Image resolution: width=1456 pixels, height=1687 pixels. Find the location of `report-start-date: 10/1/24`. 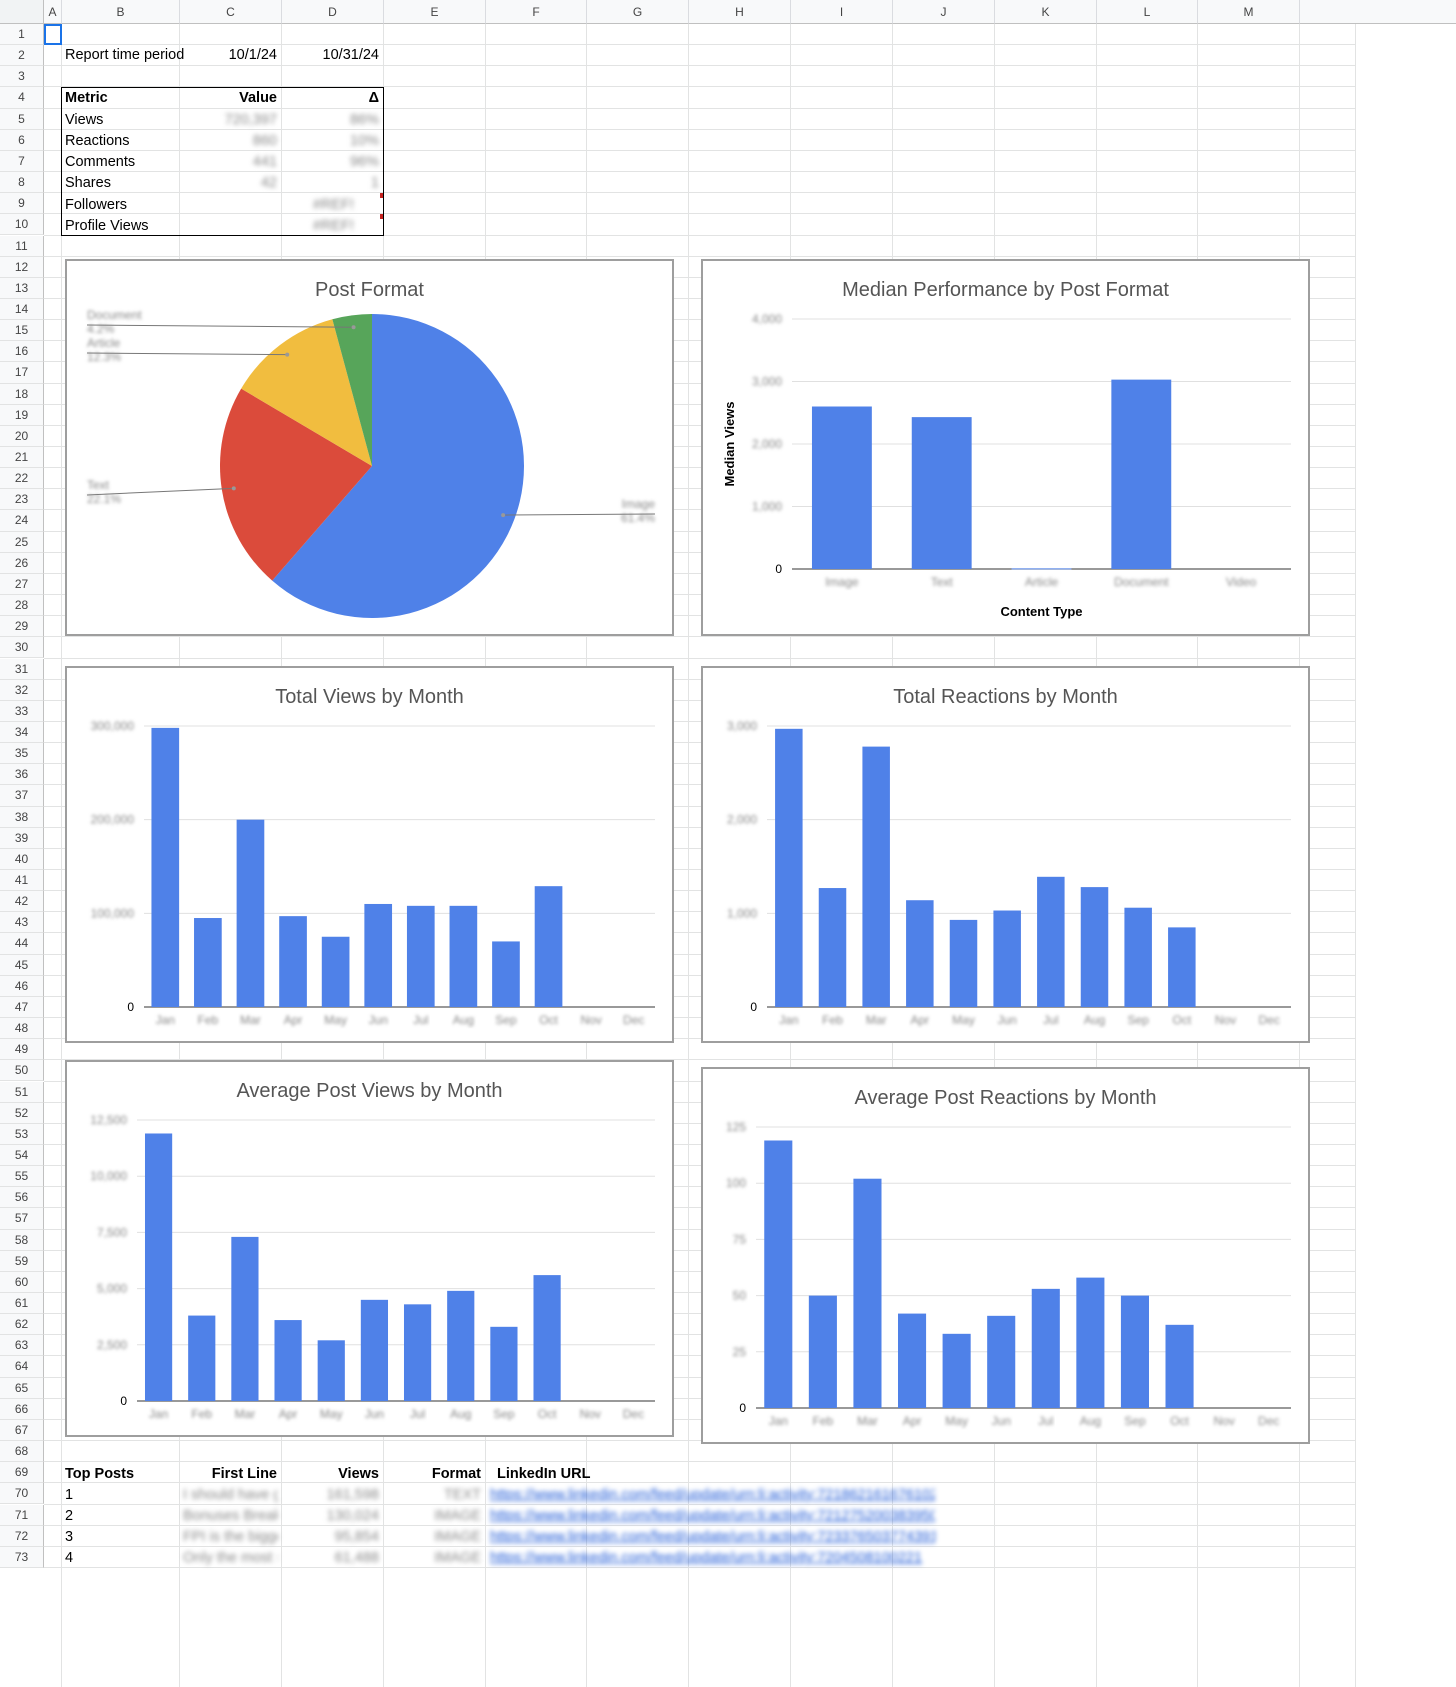

report-start-date: 10/1/24 is located at coordinates (252, 55).